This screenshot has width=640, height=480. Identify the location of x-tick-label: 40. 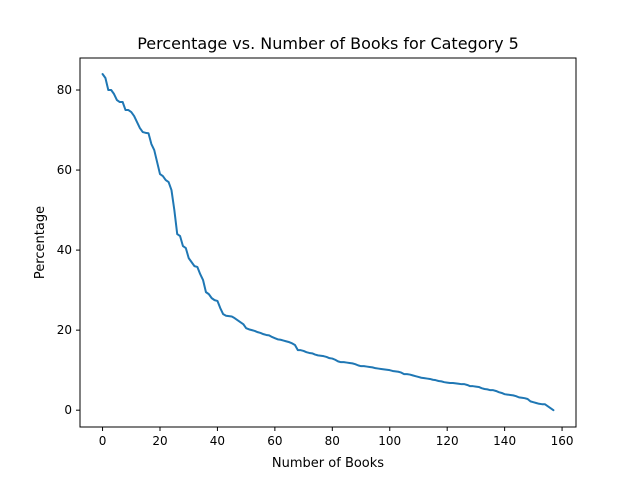
(217, 441).